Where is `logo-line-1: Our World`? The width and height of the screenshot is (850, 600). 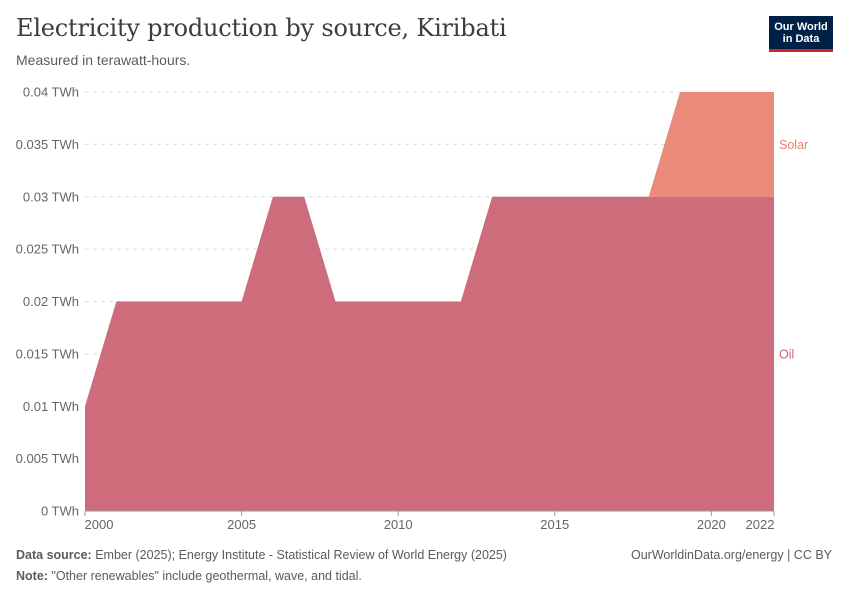
logo-line-1: Our World is located at coordinates (801, 27).